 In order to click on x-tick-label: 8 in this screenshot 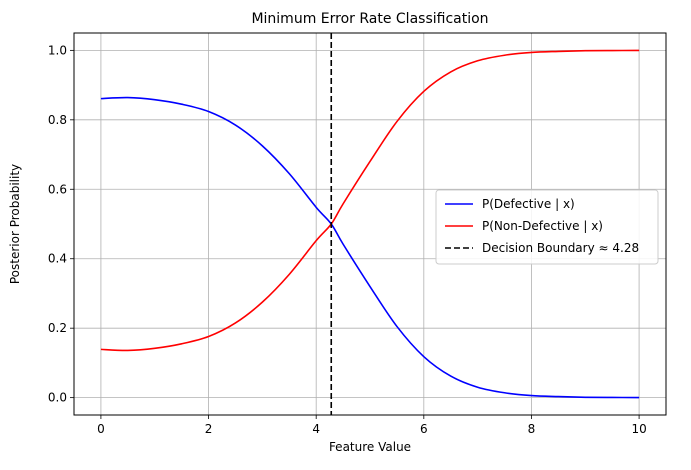, I will do `click(532, 429)`.